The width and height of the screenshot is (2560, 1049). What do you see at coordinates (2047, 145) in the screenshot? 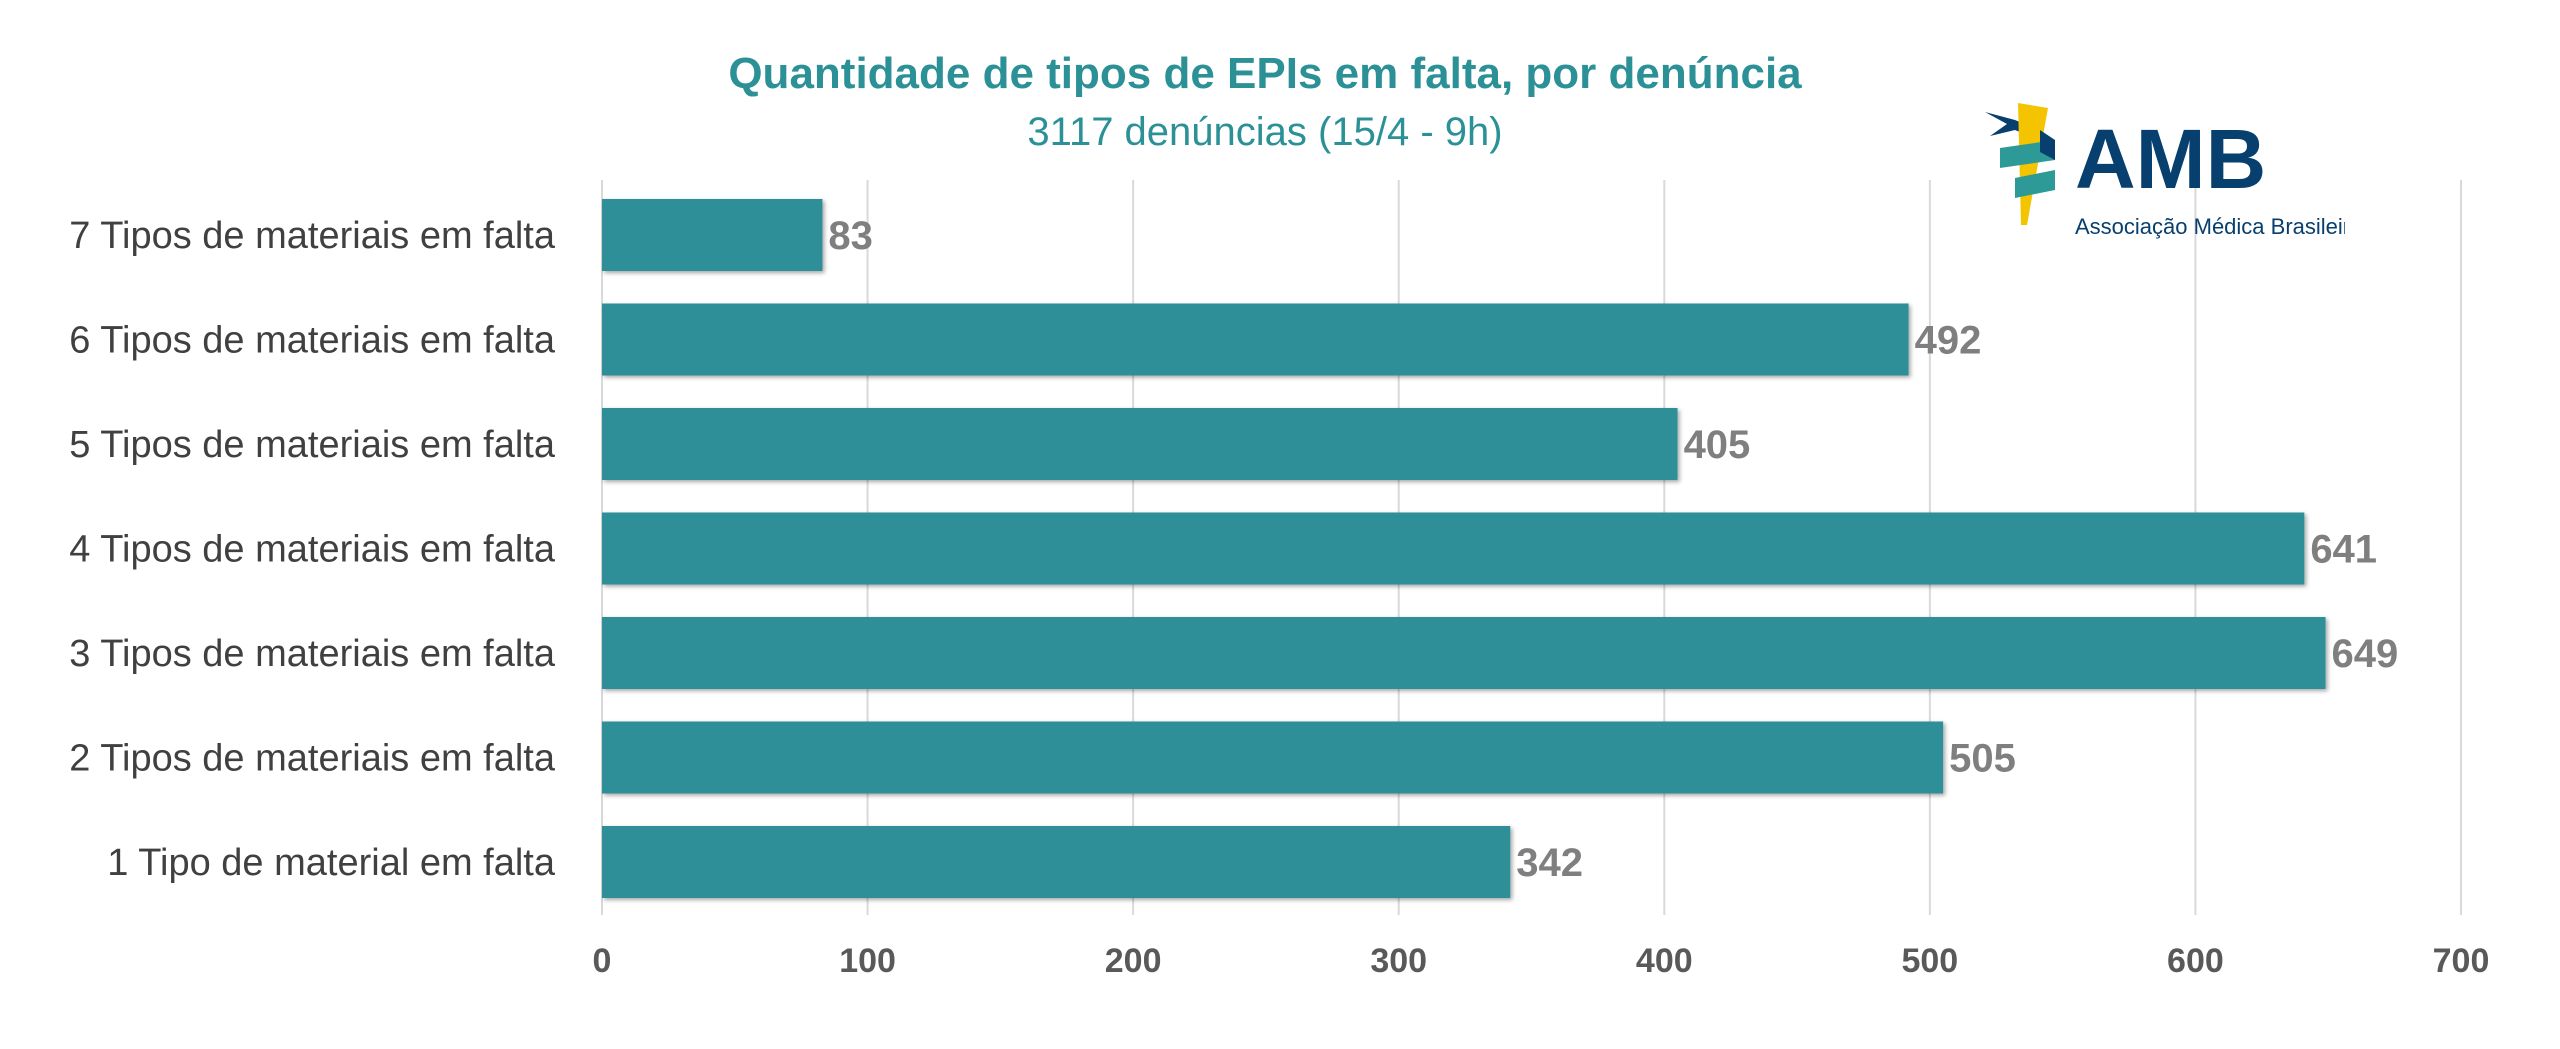
I see `ribbon-fold-icon` at bounding box center [2047, 145].